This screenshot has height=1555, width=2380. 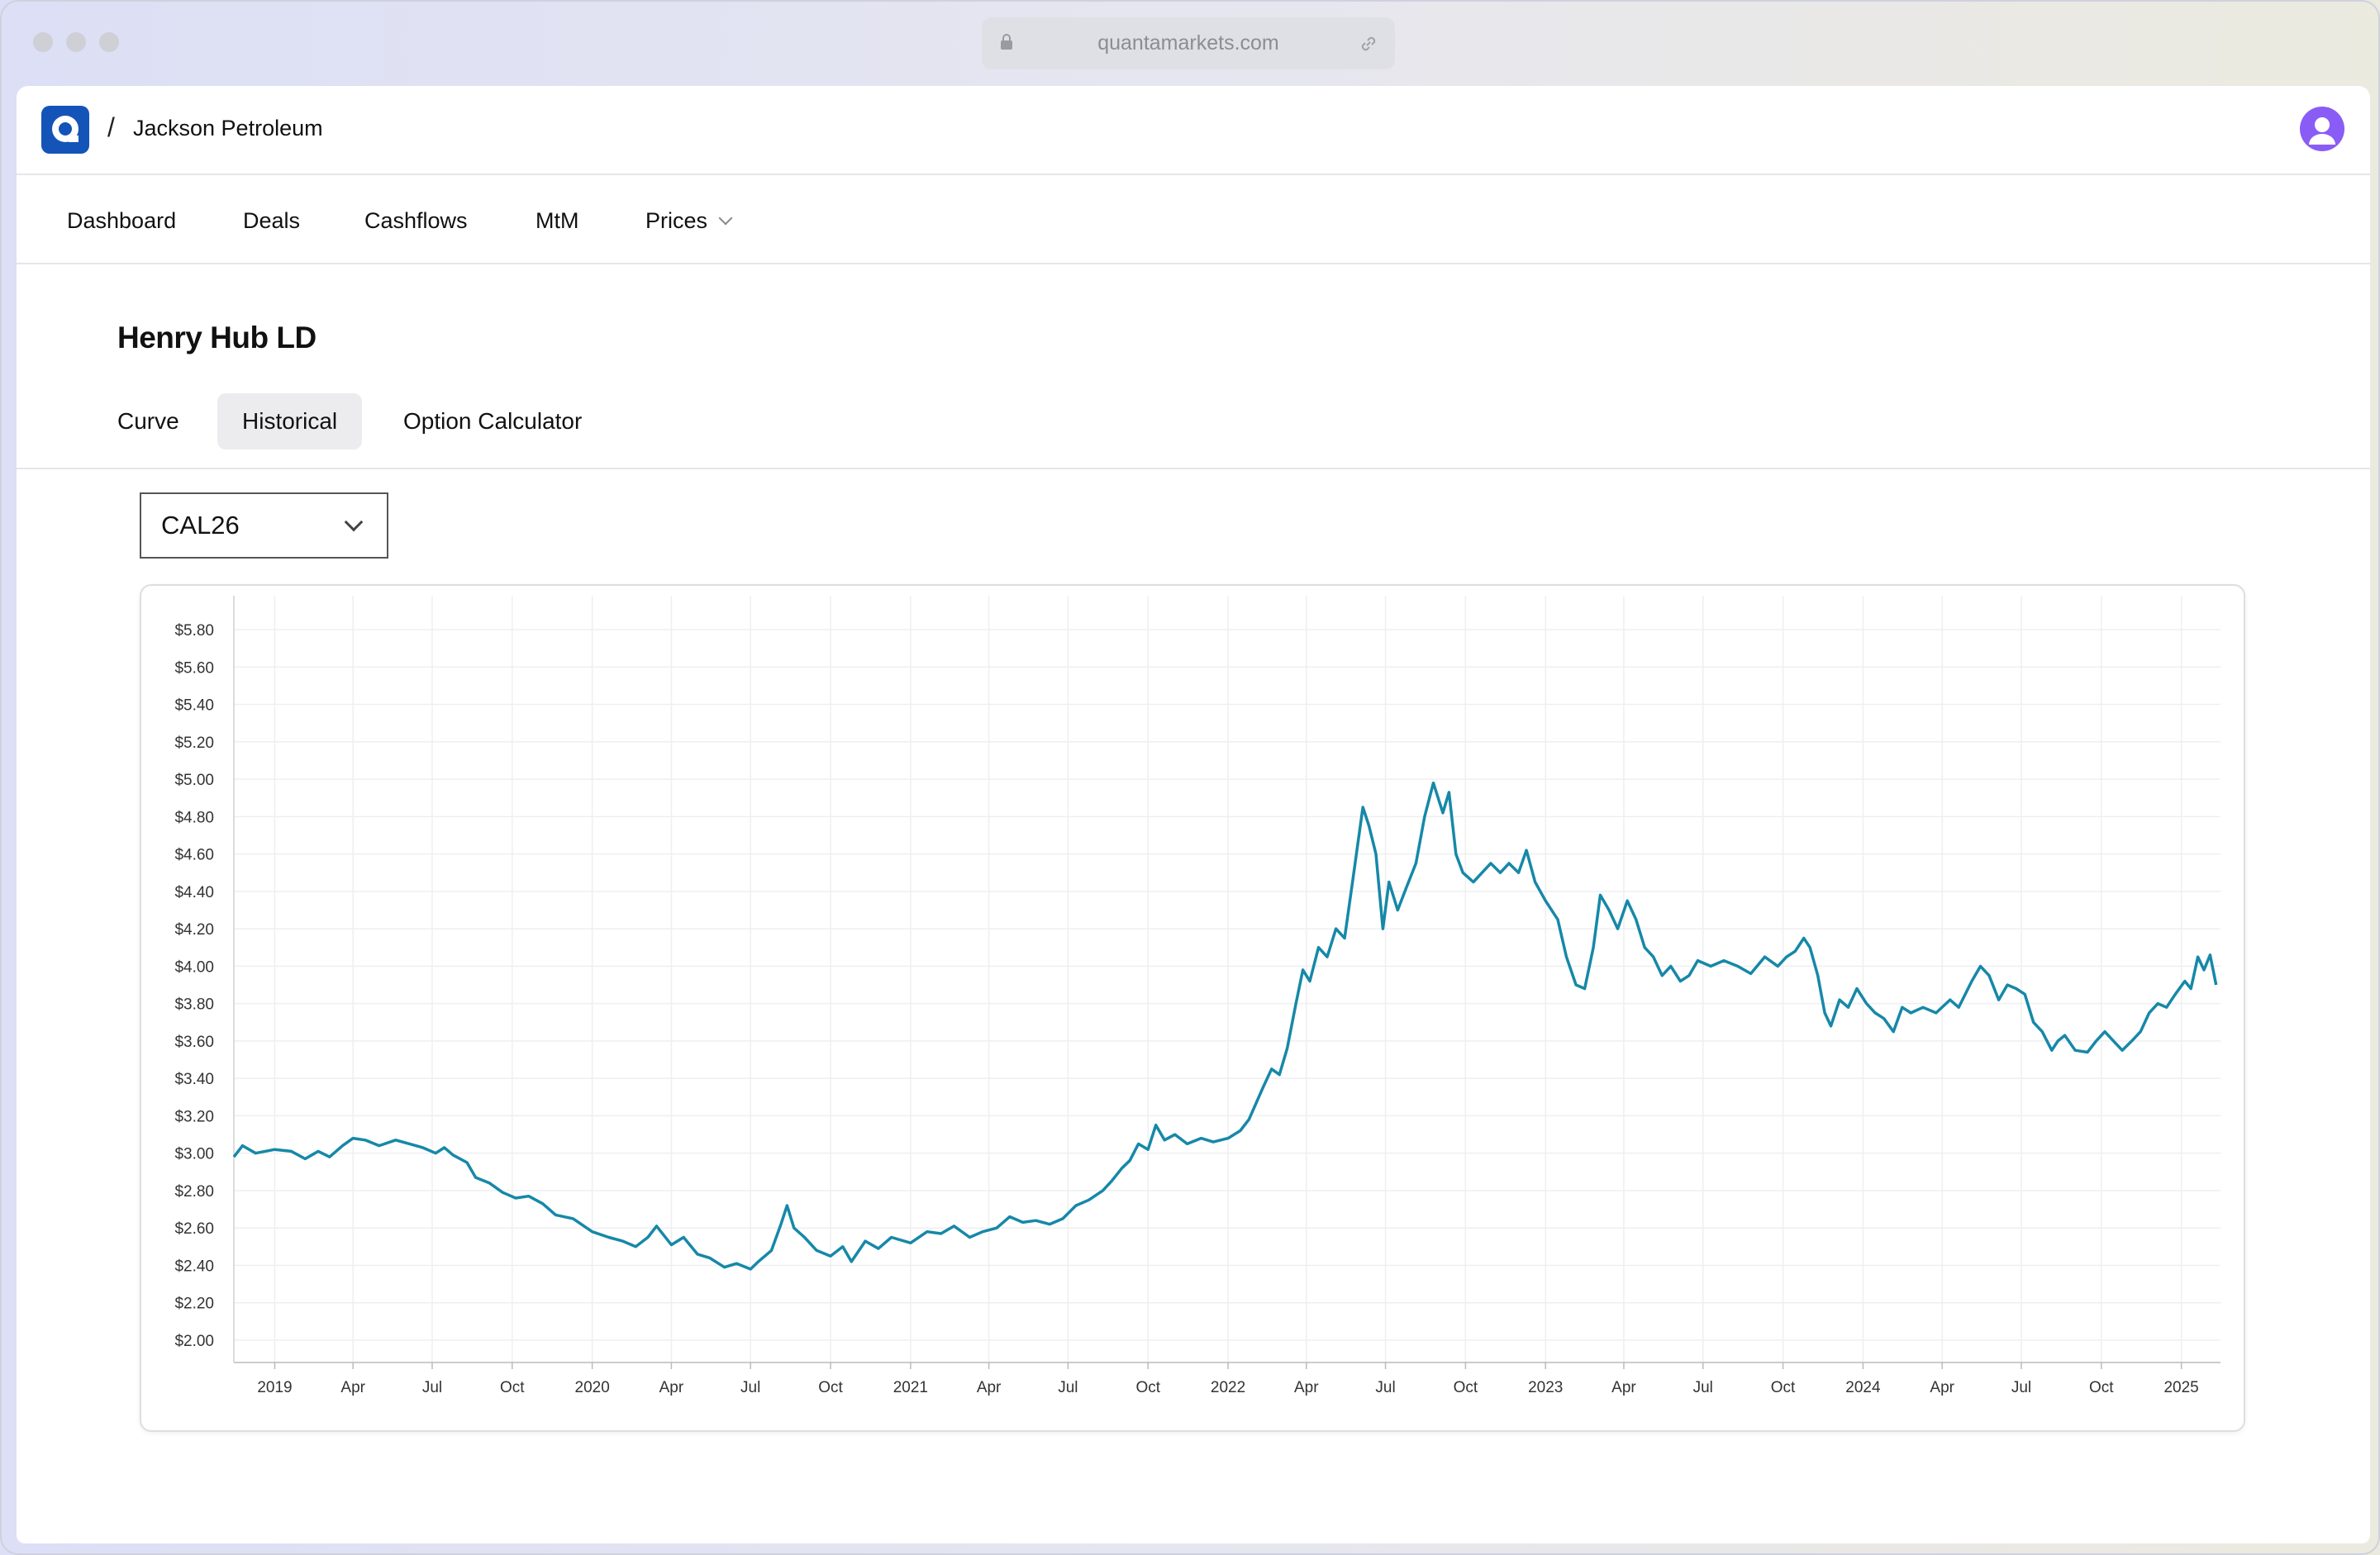 I want to click on lock-icon, so click(x=1006, y=42).